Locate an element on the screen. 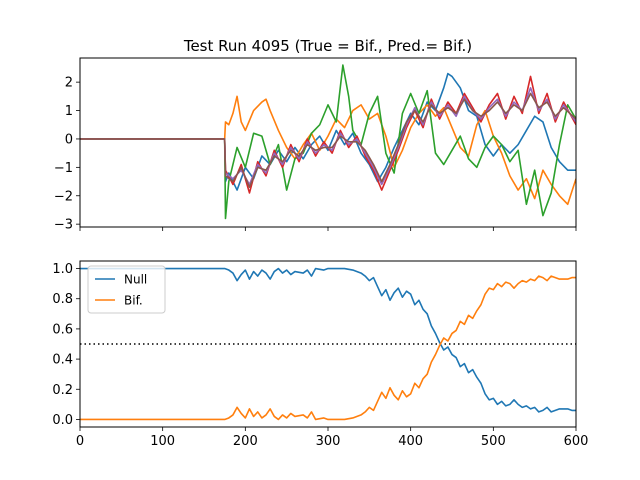 The width and height of the screenshot is (640, 480). x-tick-label: 0 is located at coordinates (80, 441).